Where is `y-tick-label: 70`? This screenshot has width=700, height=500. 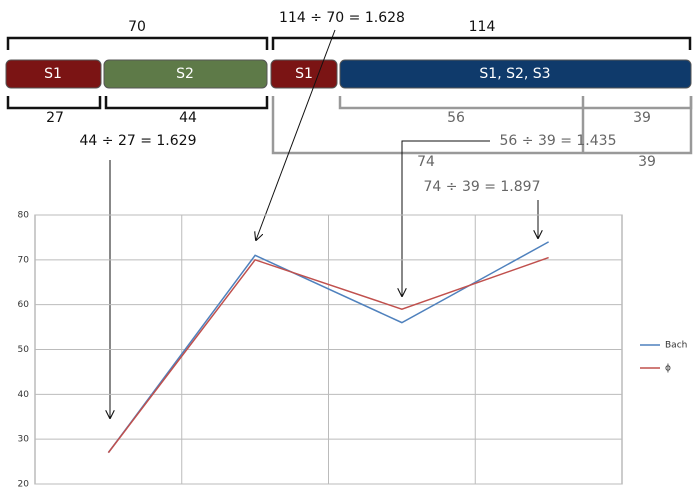
y-tick-label: 70 is located at coordinates (24, 260).